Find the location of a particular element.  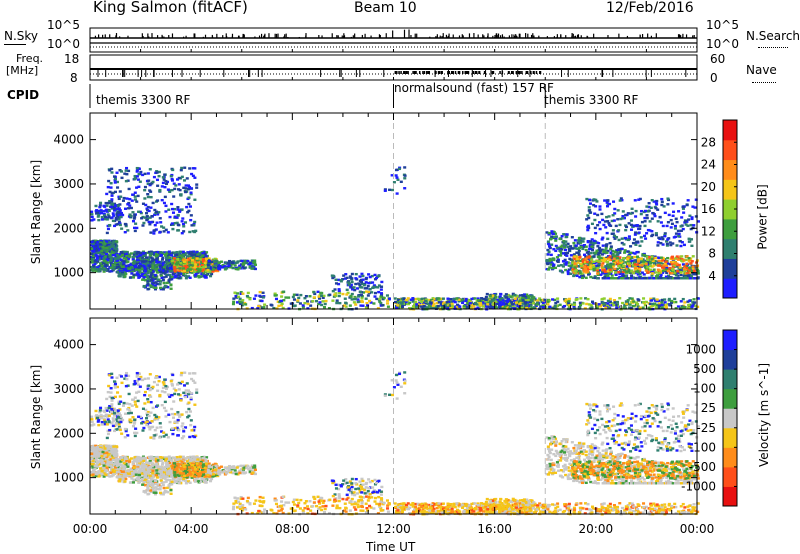

freq-tick-bottom: 8 is located at coordinates (74, 78).